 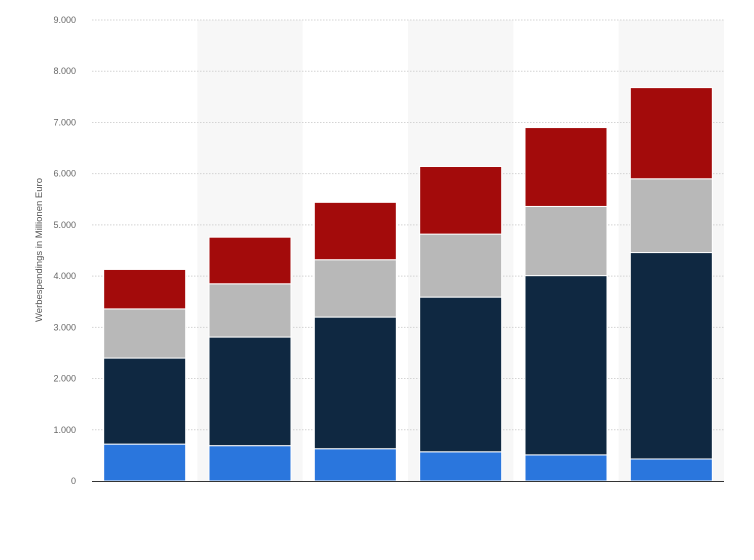 I want to click on y-tick-label: 7.000, so click(x=64, y=122).